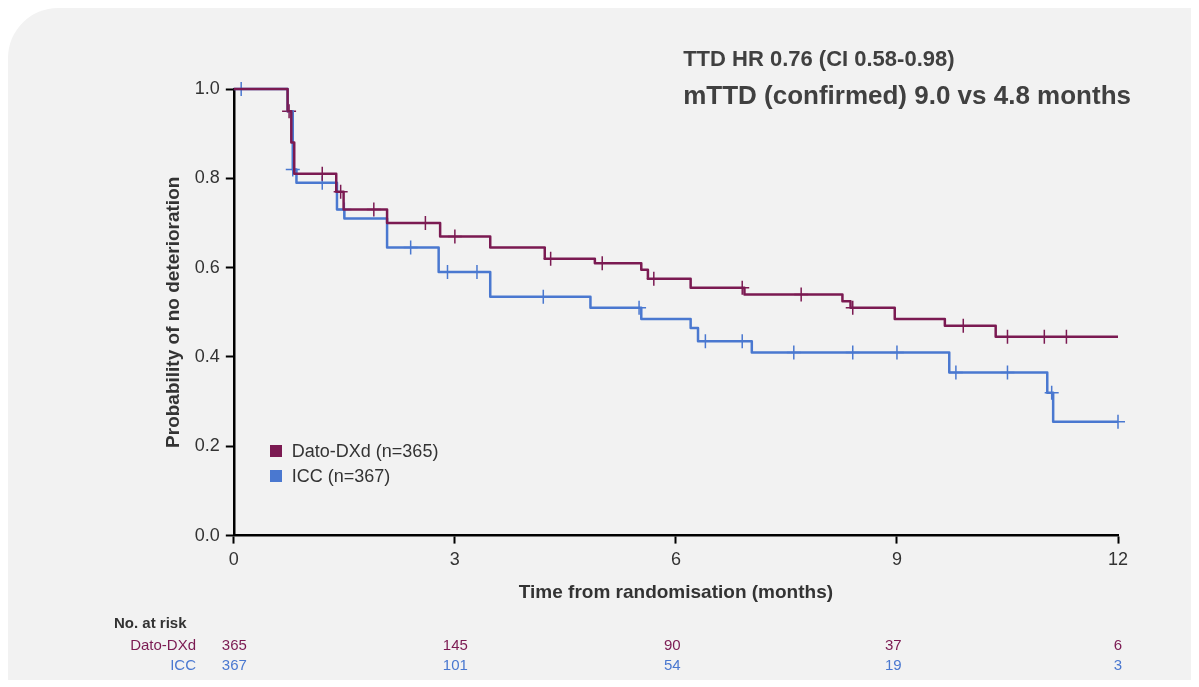  What do you see at coordinates (207, 355) in the screenshot?
I see `y-tick-label: 0.4` at bounding box center [207, 355].